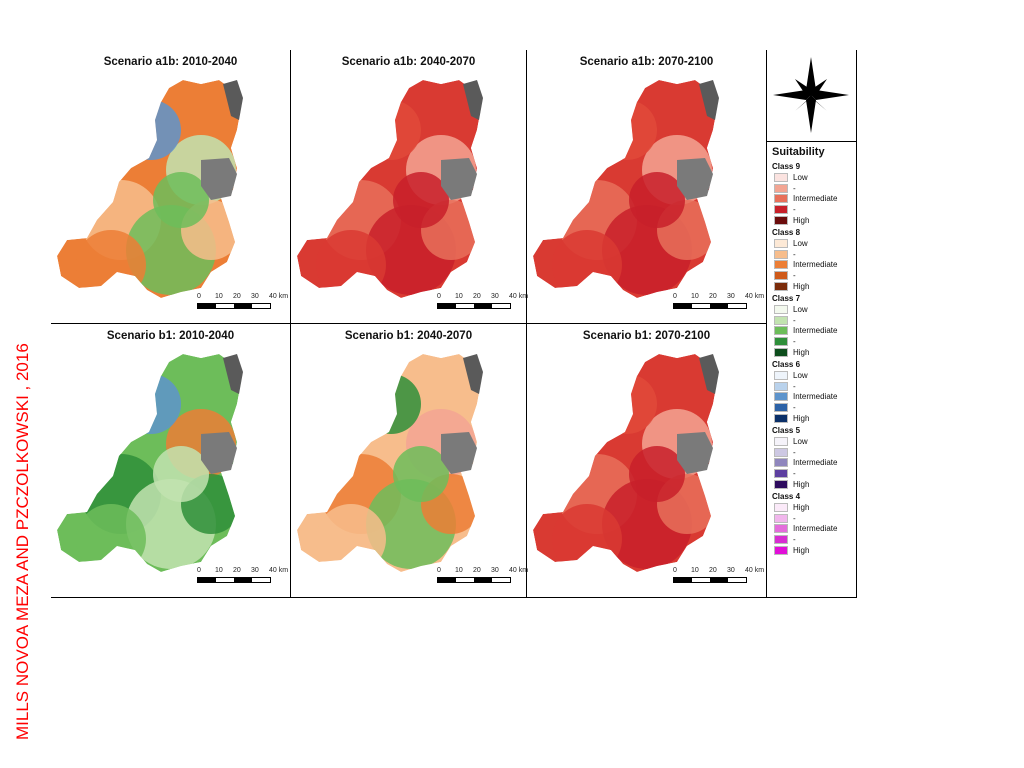  What do you see at coordinates (811, 95) in the screenshot?
I see `compass-rose` at bounding box center [811, 95].